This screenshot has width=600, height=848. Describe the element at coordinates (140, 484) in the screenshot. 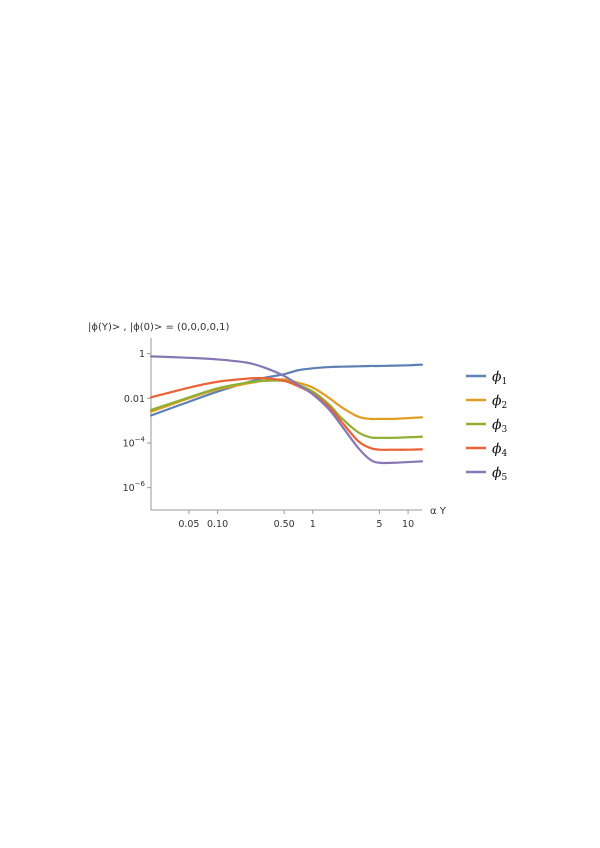

I see `y-tick-exponent: −6` at that location.